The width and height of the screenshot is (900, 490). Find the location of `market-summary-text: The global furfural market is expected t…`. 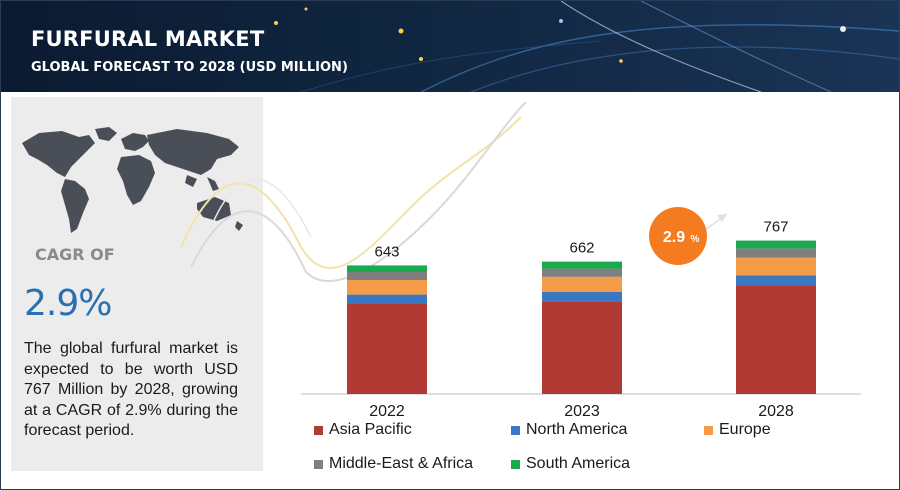

market-summary-text: The global furfural market is expected t… is located at coordinates (131, 389).